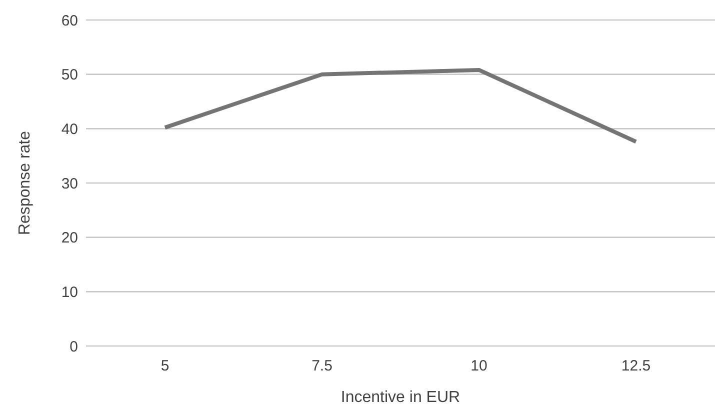 Image resolution: width=715 pixels, height=420 pixels. Describe the element at coordinates (479, 366) in the screenshot. I see `x-tick-label: 10` at that location.